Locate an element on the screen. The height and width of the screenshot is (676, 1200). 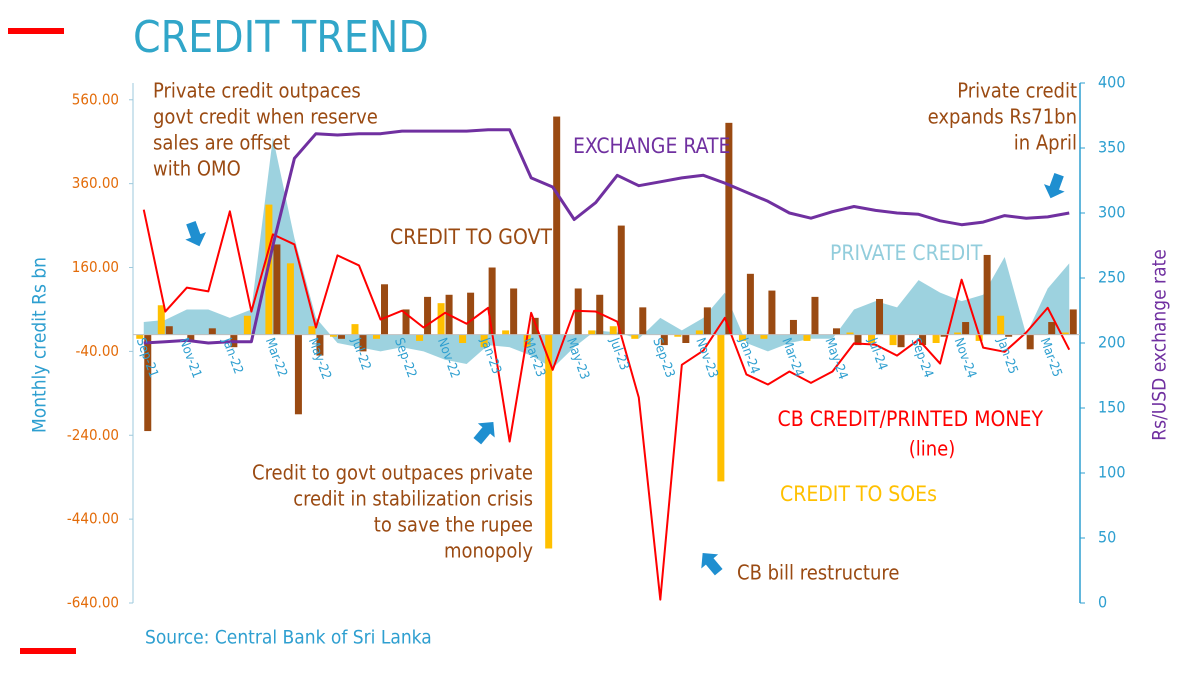
annotation: CB bill restructure is located at coordinates (818, 573).